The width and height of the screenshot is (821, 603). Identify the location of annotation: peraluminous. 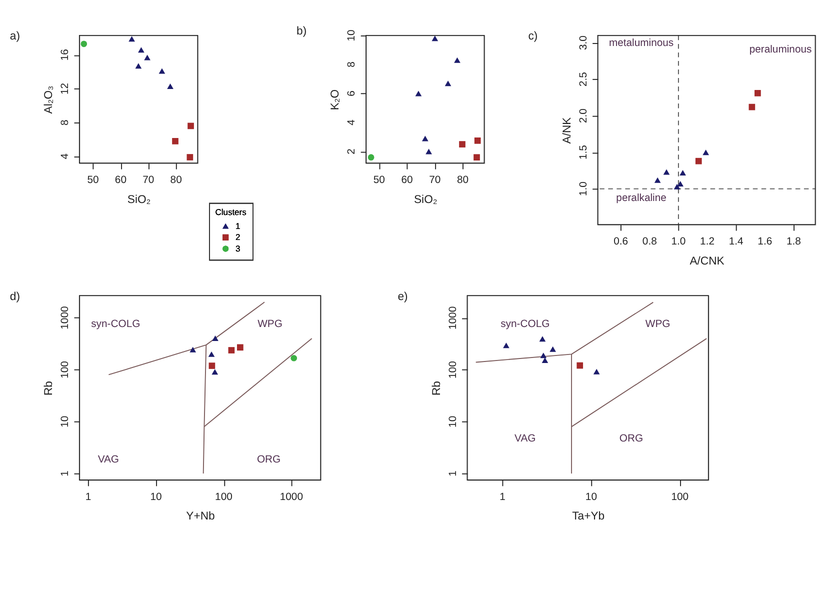
(780, 50).